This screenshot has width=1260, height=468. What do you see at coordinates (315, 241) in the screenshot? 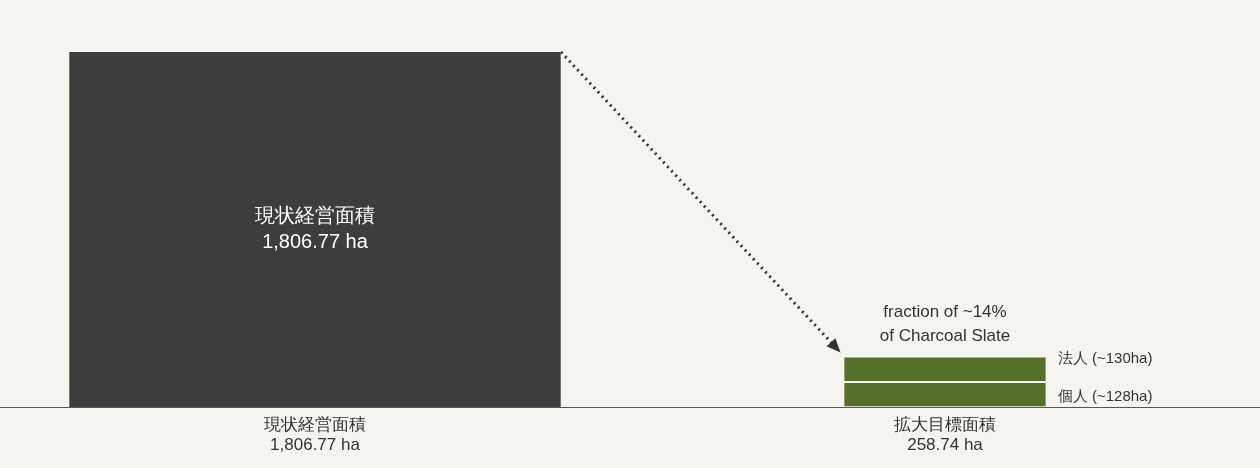
I see `data-label: 1,806.77 ha` at bounding box center [315, 241].